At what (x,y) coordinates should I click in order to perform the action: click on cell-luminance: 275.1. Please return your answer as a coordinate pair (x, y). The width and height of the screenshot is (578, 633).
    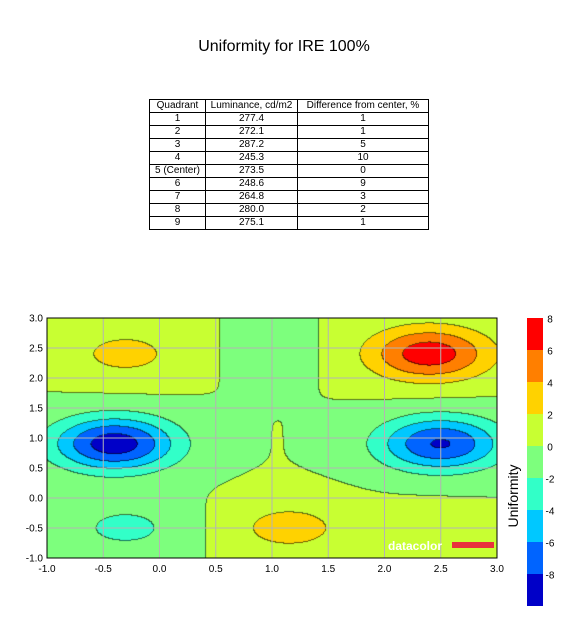
    Looking at the image, I should click on (251, 223).